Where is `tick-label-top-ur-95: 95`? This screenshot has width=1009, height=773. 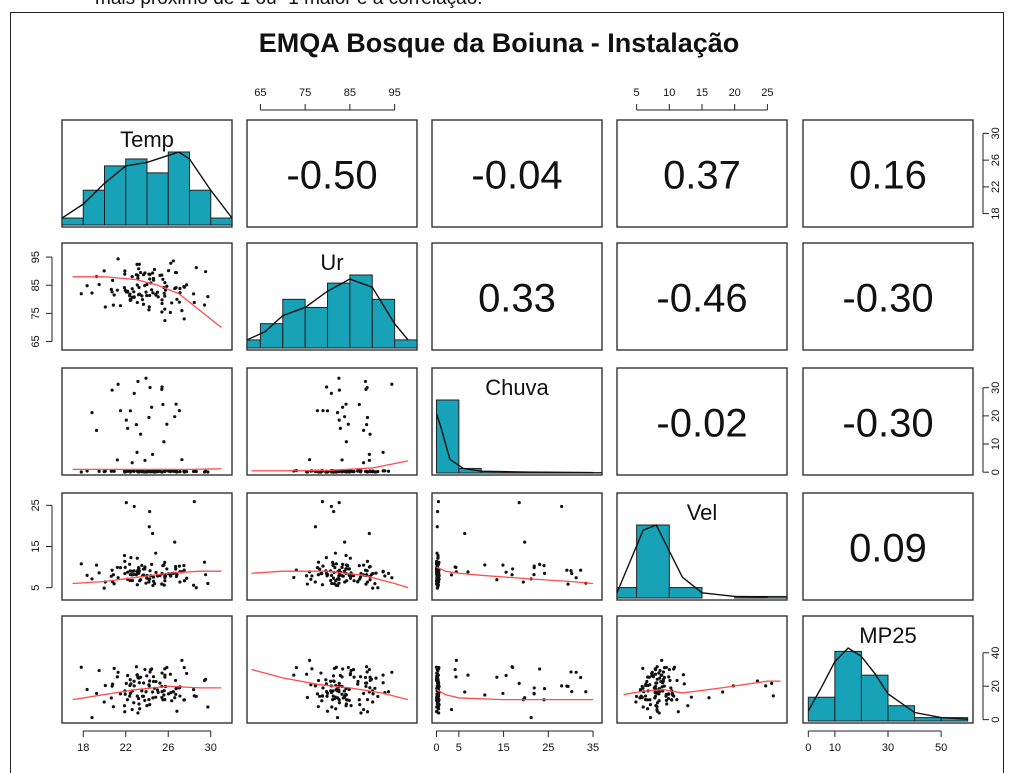 tick-label-top-ur-95: 95 is located at coordinates (395, 93).